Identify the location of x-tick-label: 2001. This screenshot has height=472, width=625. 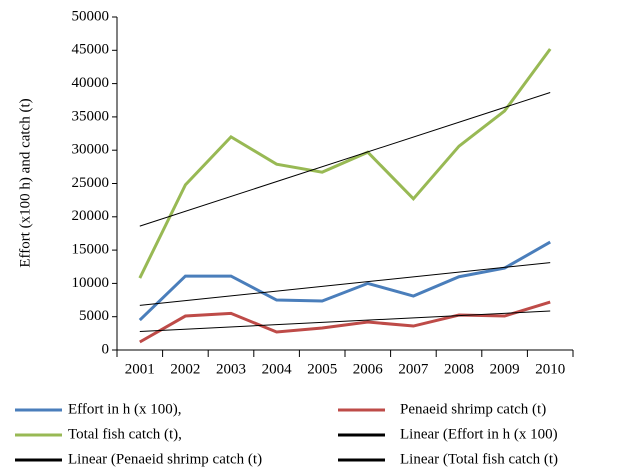
(140, 369).